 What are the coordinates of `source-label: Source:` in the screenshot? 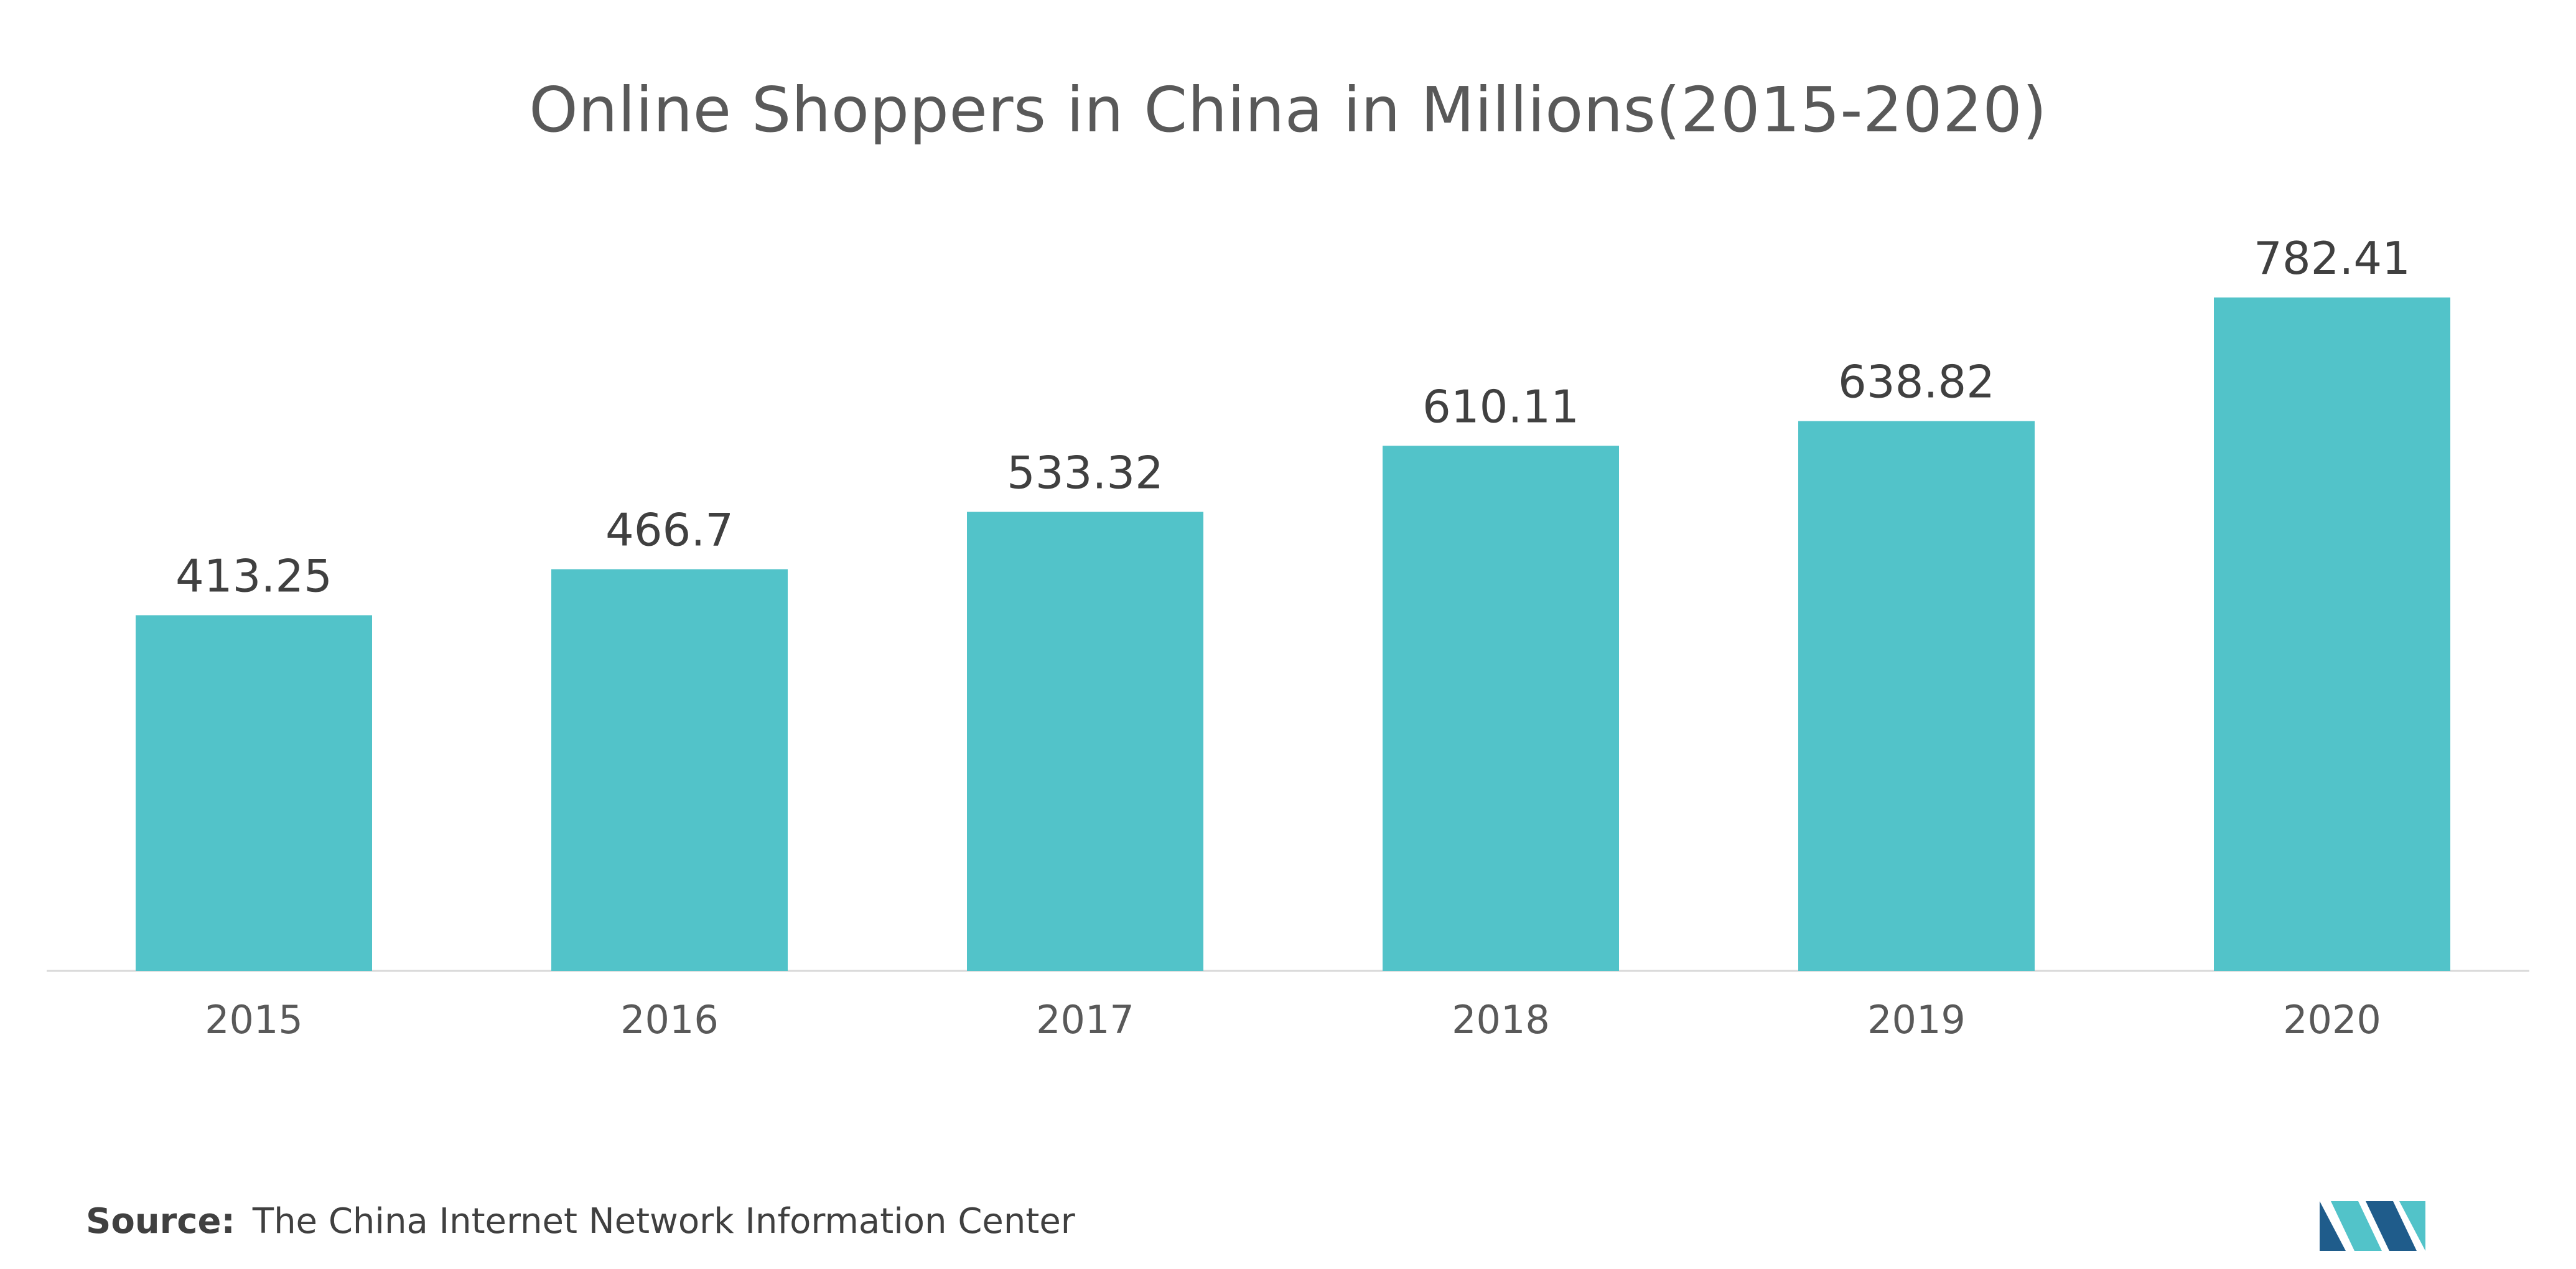 It's located at (160, 1221).